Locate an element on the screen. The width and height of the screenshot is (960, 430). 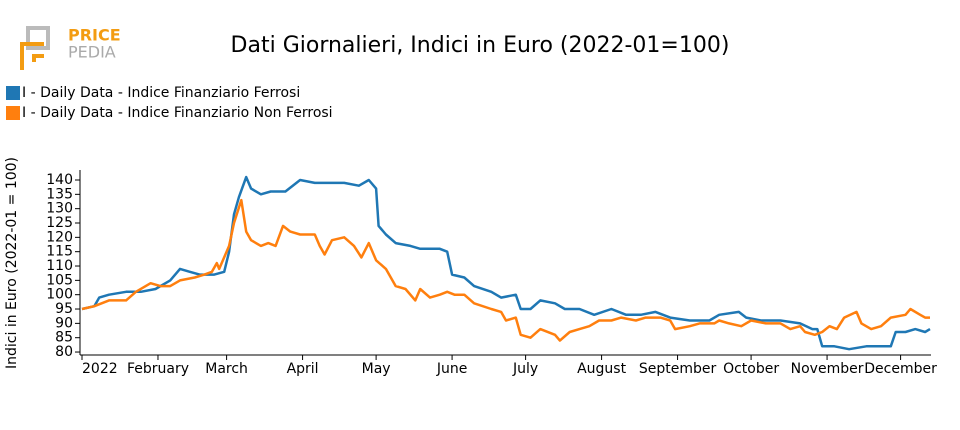
x-tick-label: 2022 is located at coordinates (100, 369).